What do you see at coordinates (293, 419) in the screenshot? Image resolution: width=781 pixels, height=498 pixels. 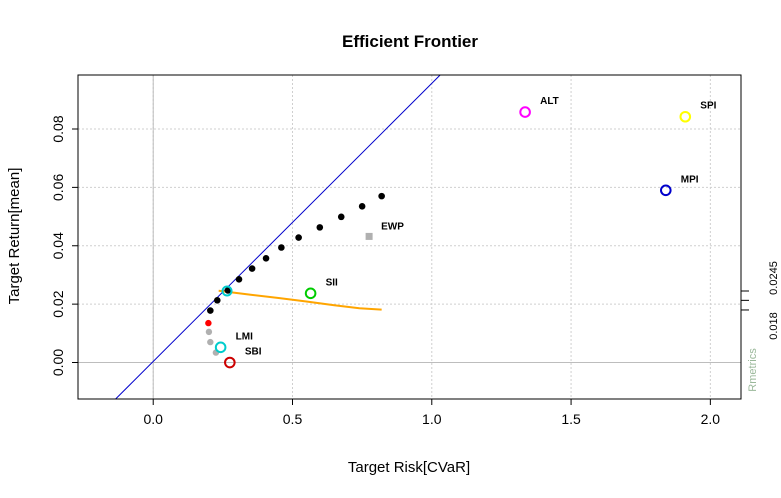 I see `x-tick-label: 0.5` at bounding box center [293, 419].